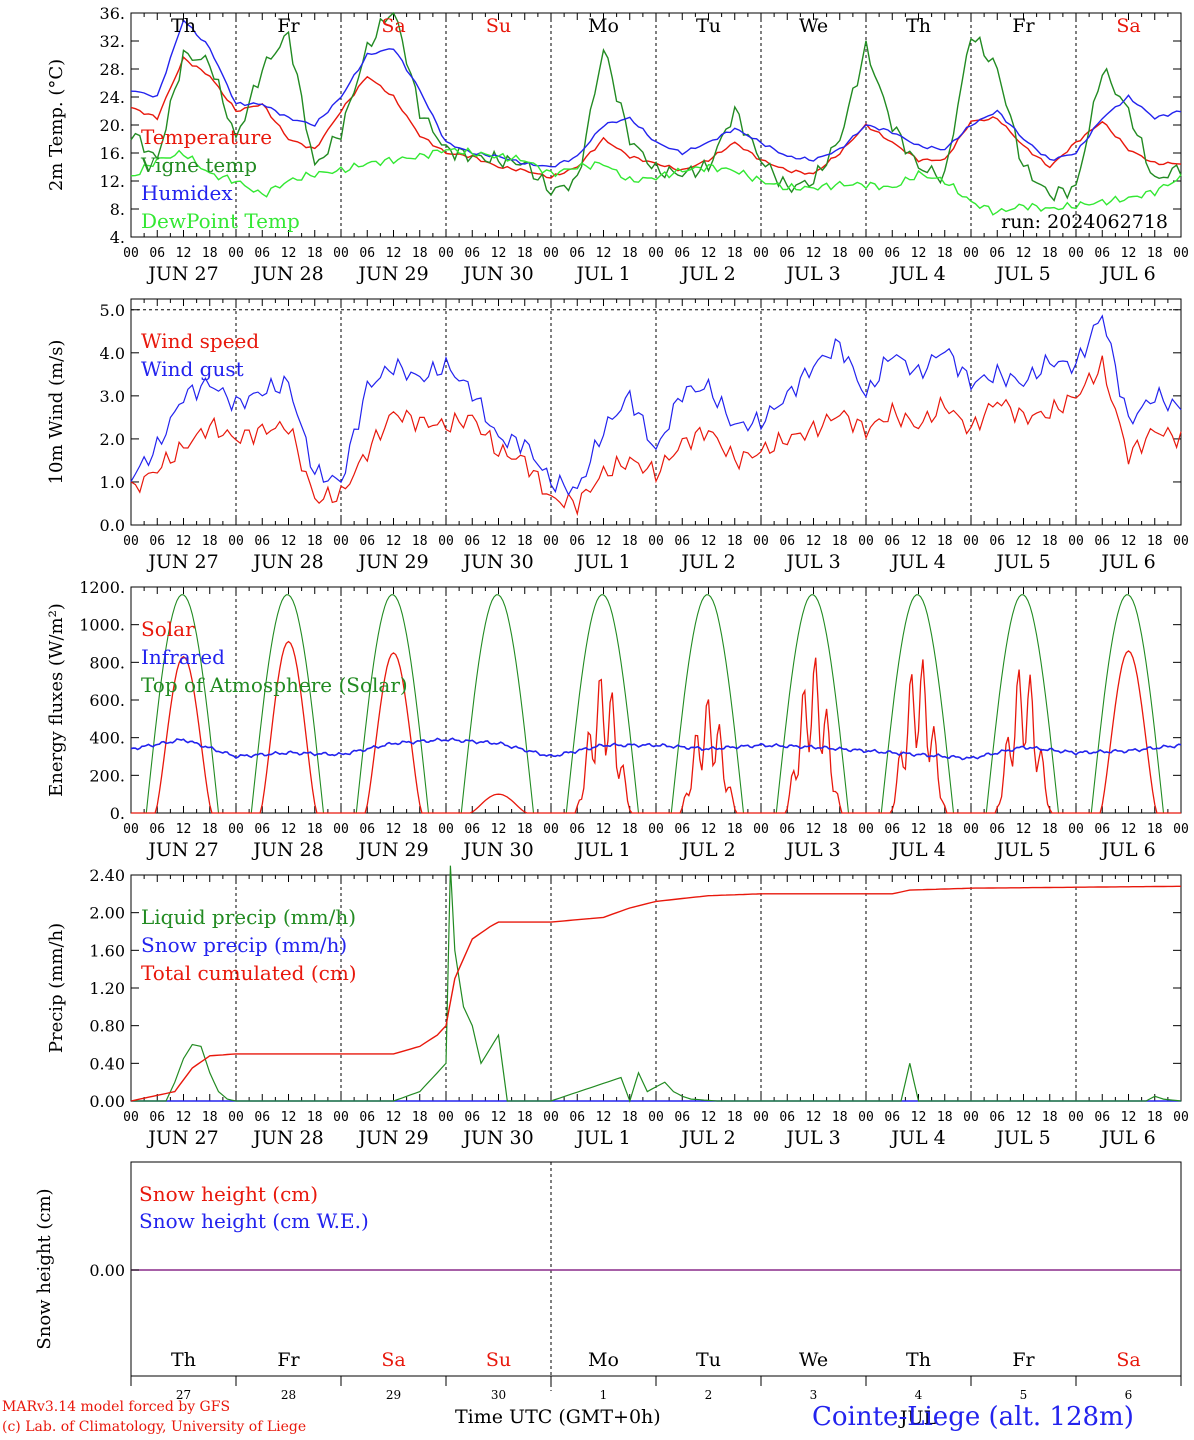 This screenshot has height=1440, width=1194. I want to click on date-label: JUN 30, so click(497, 274).